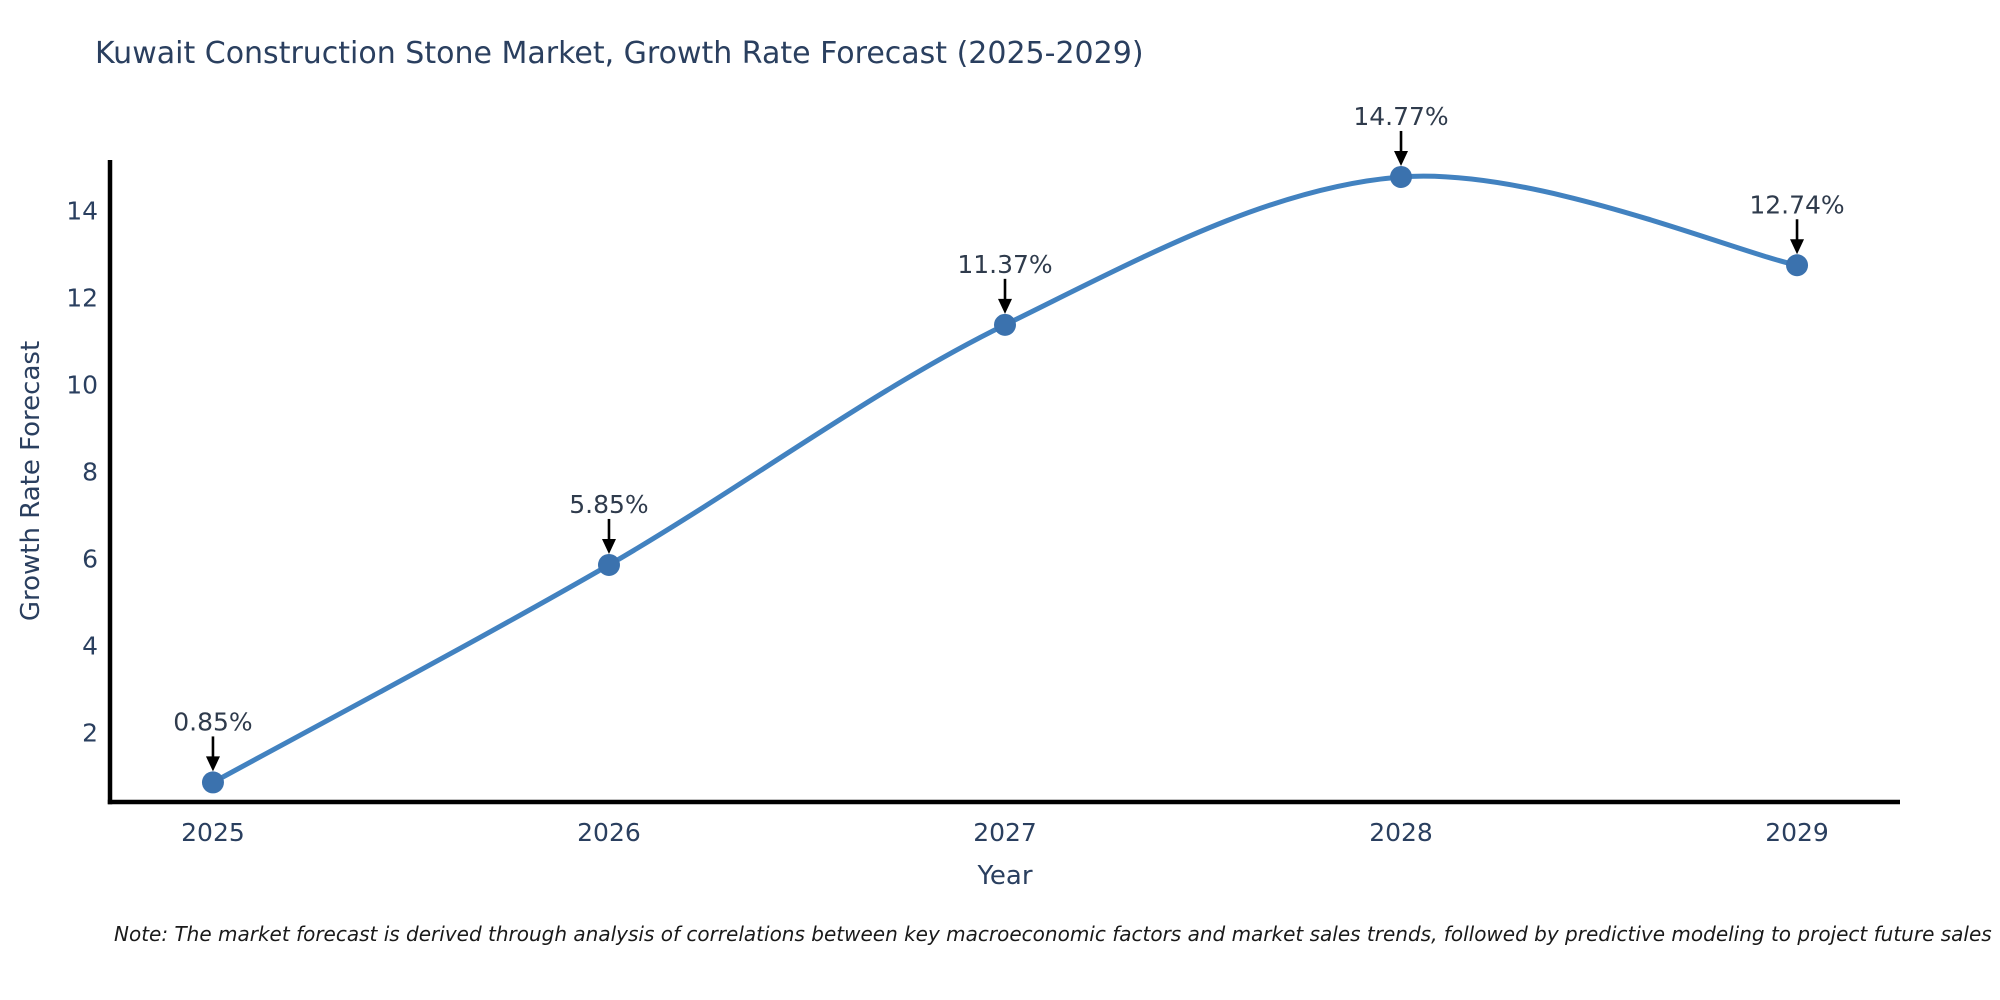  What do you see at coordinates (82, 297) in the screenshot?
I see `y-tick-label: 12` at bounding box center [82, 297].